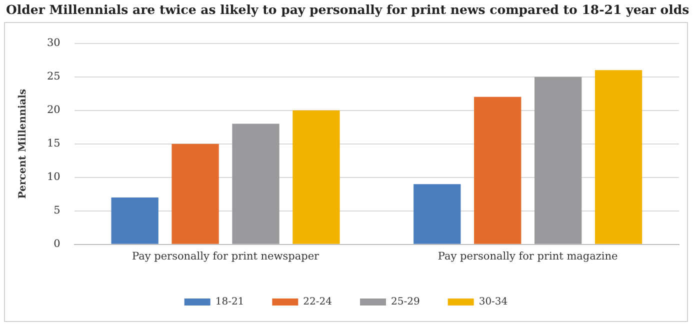 The height and width of the screenshot is (327, 693). What do you see at coordinates (405, 302) in the screenshot?
I see `legend-label: 25-29` at bounding box center [405, 302].